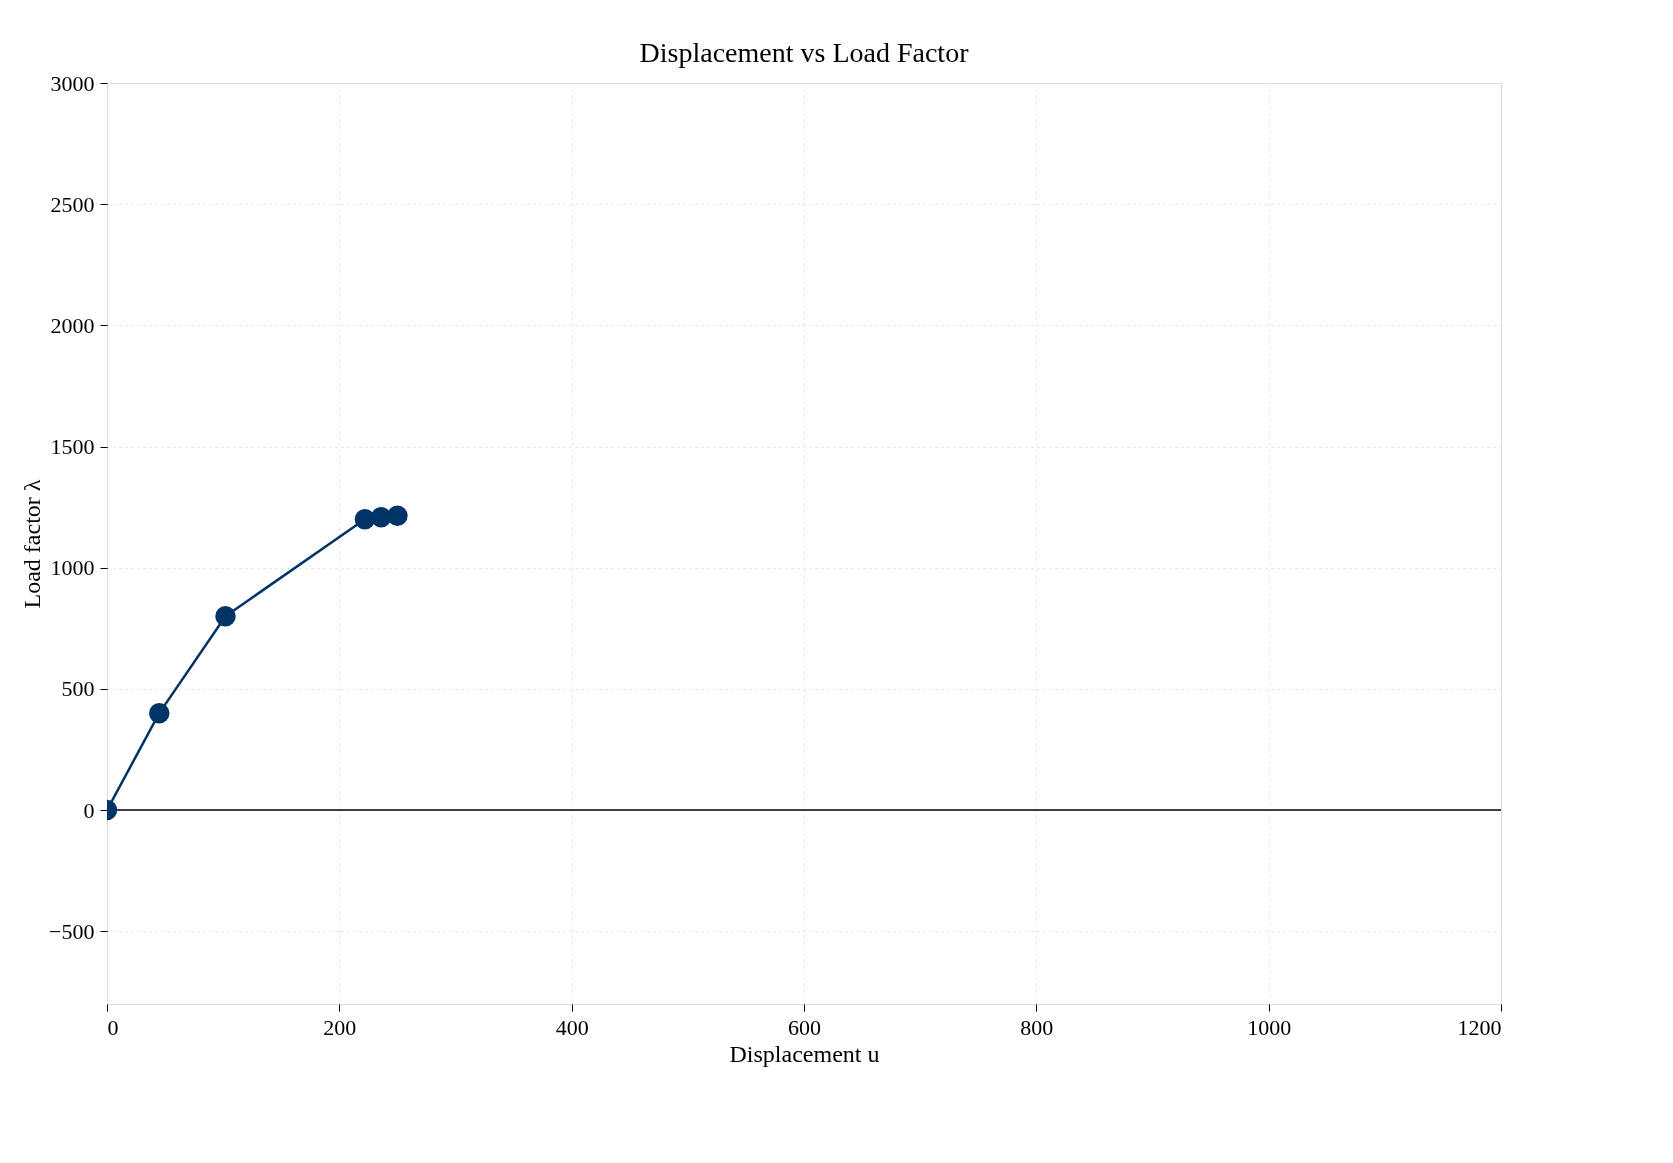  What do you see at coordinates (72, 568) in the screenshot?
I see `y-tick-label: 1000` at bounding box center [72, 568].